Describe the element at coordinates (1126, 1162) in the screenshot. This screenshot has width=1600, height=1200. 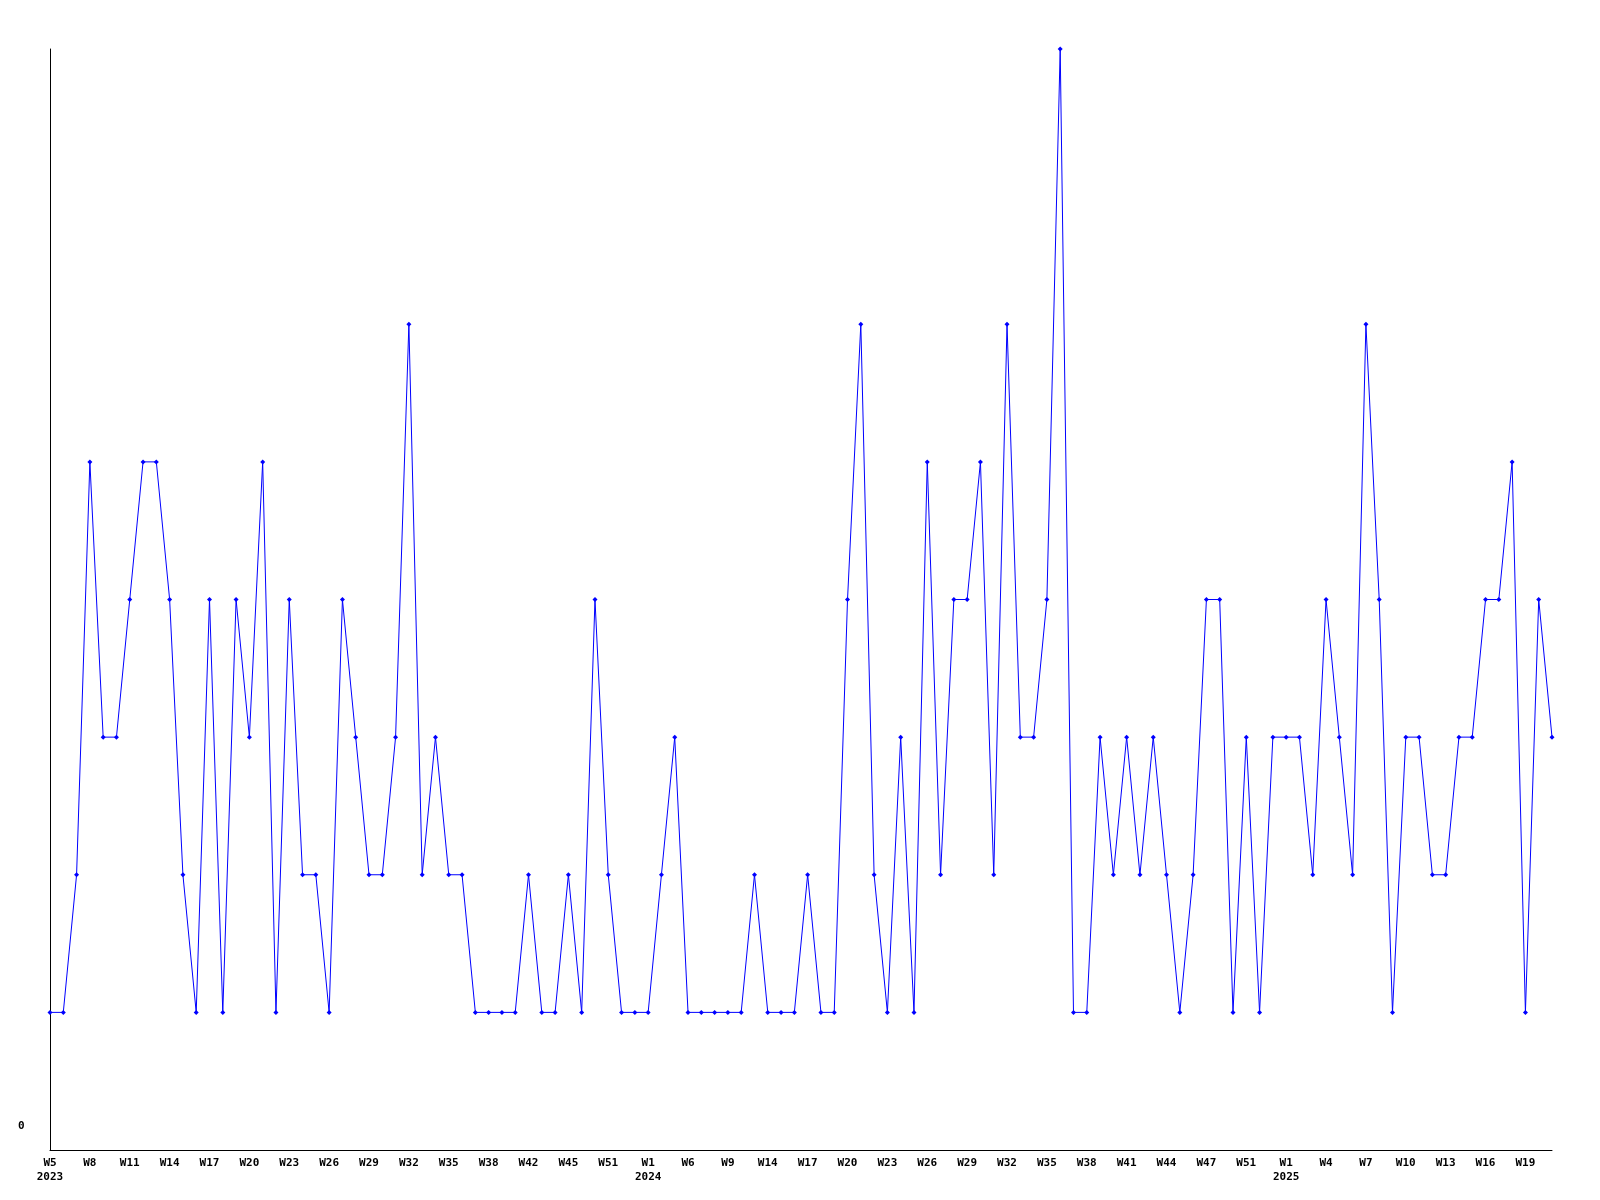
I see `x-tick-label: W41` at that location.